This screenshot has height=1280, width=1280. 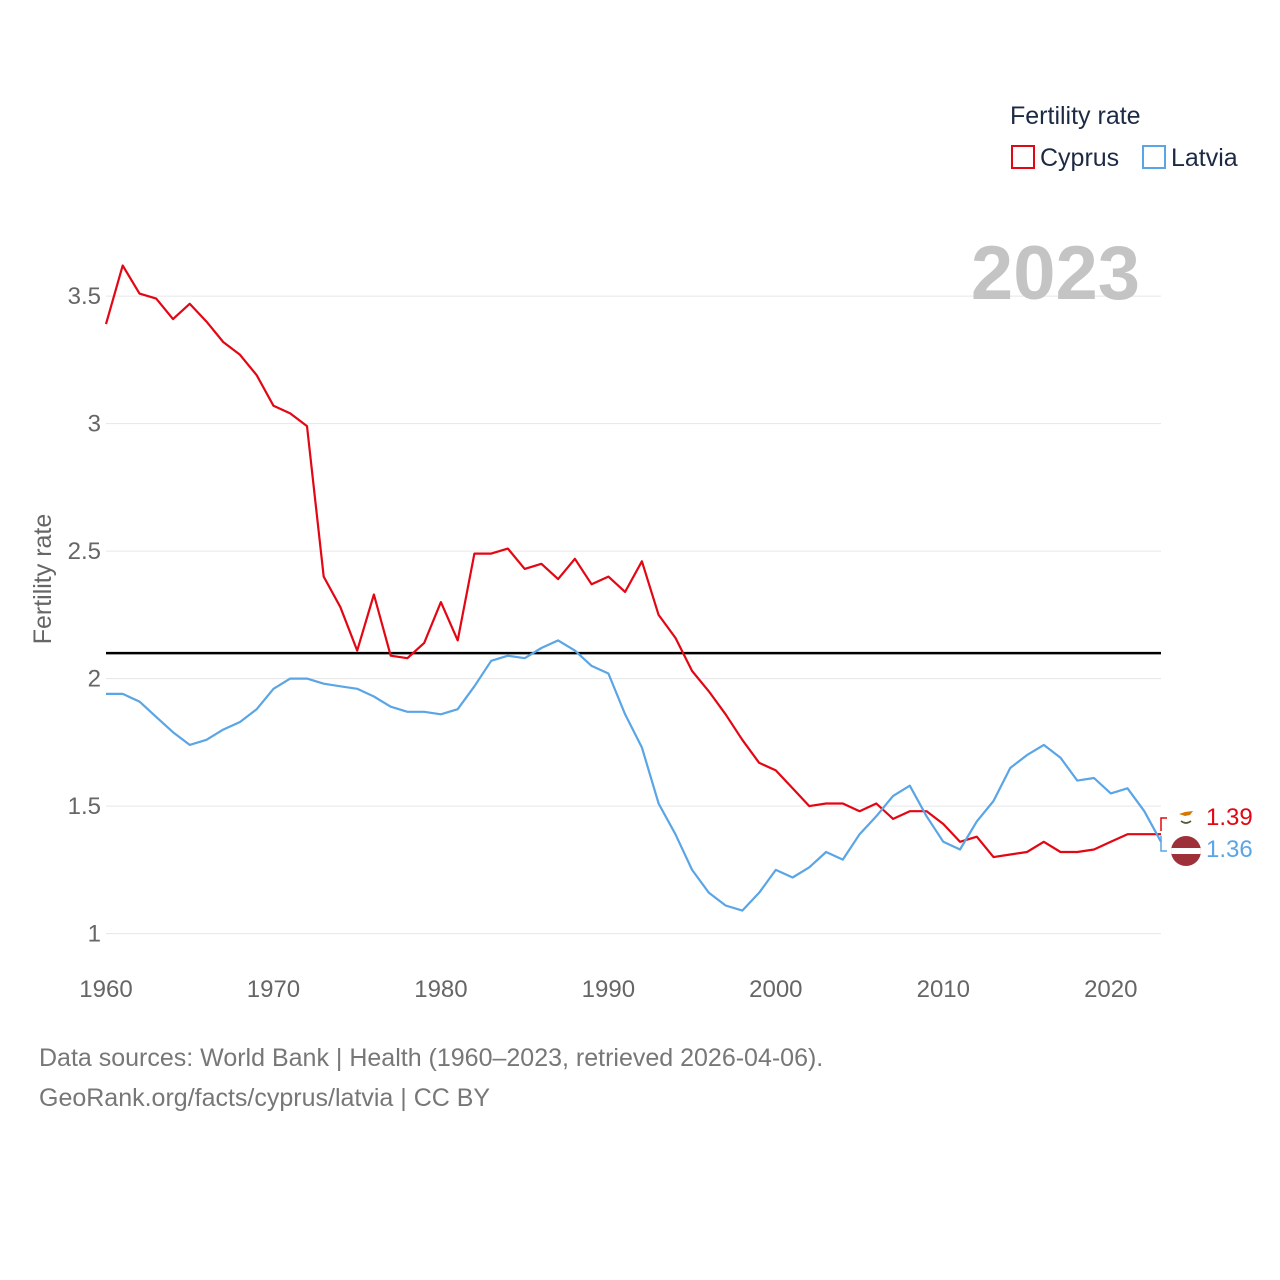 What do you see at coordinates (1163, 824) in the screenshot?
I see `cyprus-end-connector` at bounding box center [1163, 824].